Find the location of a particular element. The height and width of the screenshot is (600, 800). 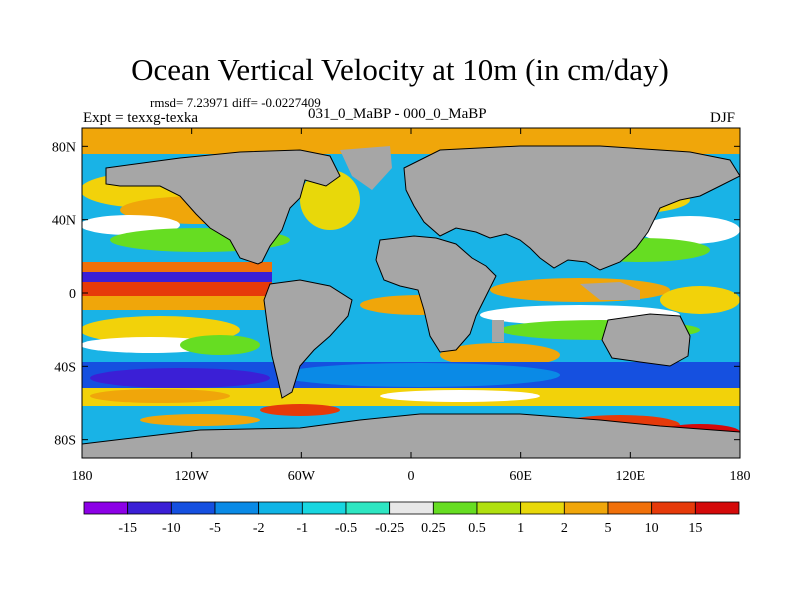

colorbar-label: 10 is located at coordinates (652, 528).